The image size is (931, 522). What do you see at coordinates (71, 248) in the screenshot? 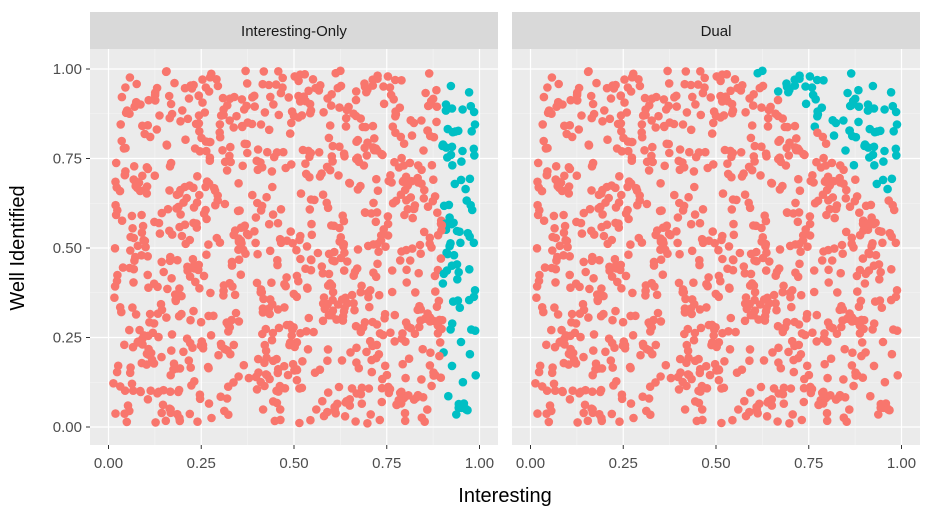
I see `y-tick-2: 0.50` at bounding box center [71, 248].